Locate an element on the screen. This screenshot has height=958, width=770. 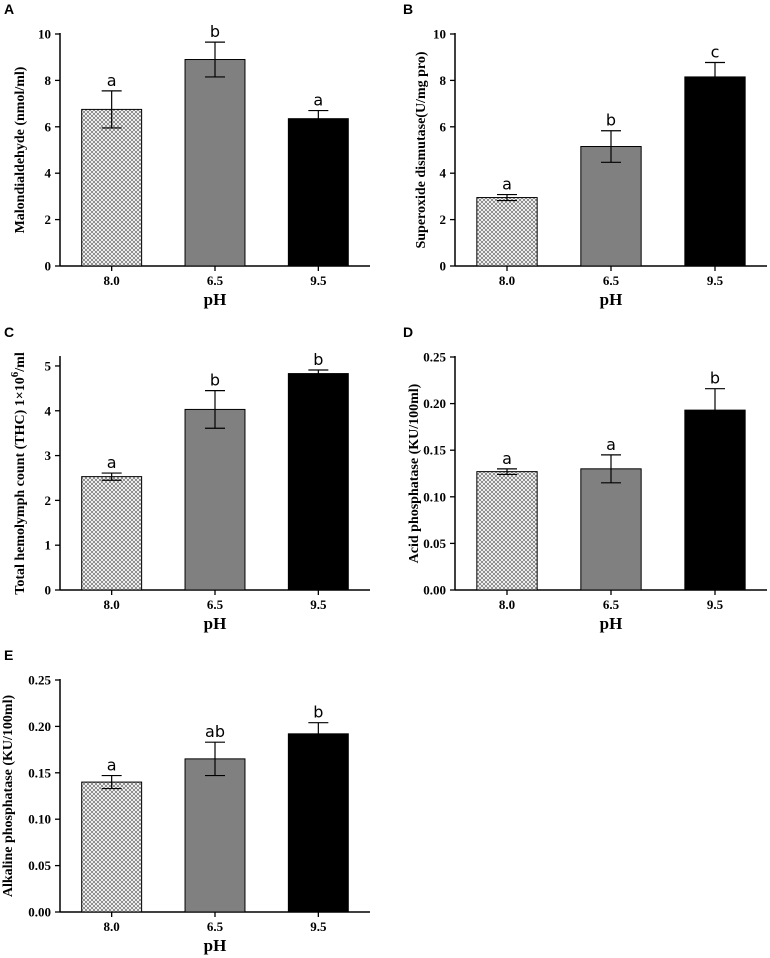
panel-letter: D is located at coordinates (408, 332).